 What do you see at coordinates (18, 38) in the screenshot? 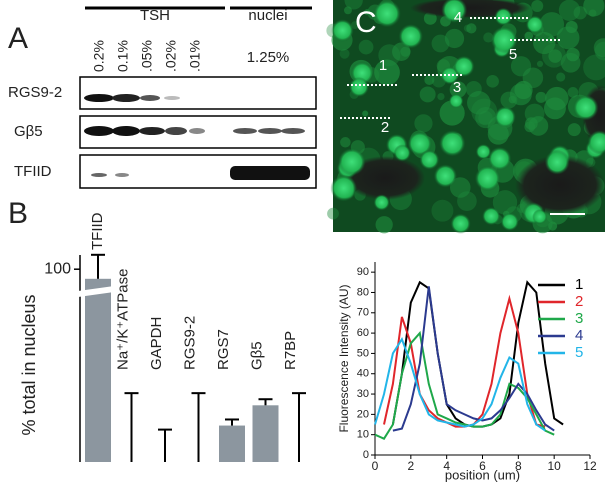
I see `panel-label: A` at bounding box center [18, 38].